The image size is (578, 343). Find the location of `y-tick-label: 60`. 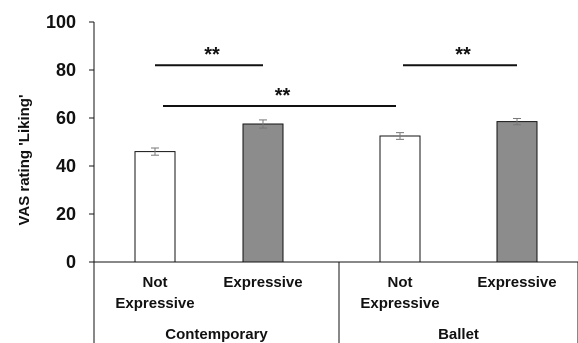

y-tick-label: 60 is located at coordinates (66, 118).